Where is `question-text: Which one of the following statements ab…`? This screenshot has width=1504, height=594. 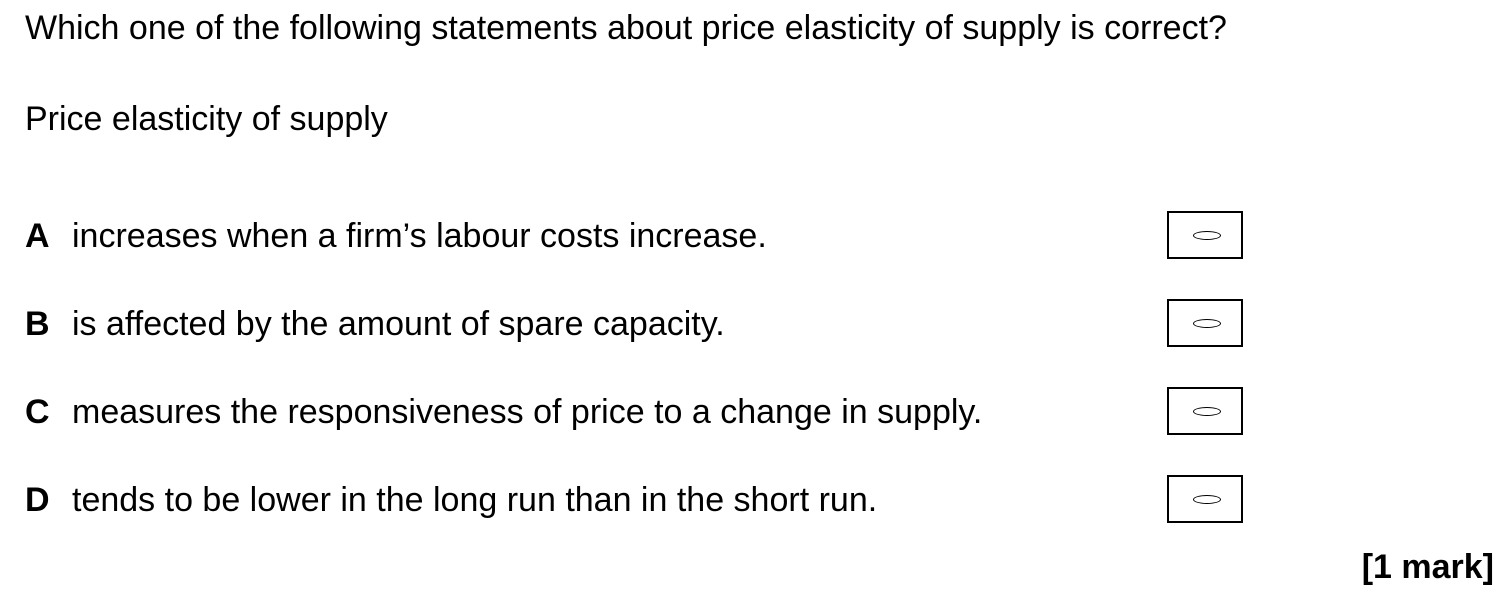 question-text: Which one of the following statements ab… is located at coordinates (626, 28).